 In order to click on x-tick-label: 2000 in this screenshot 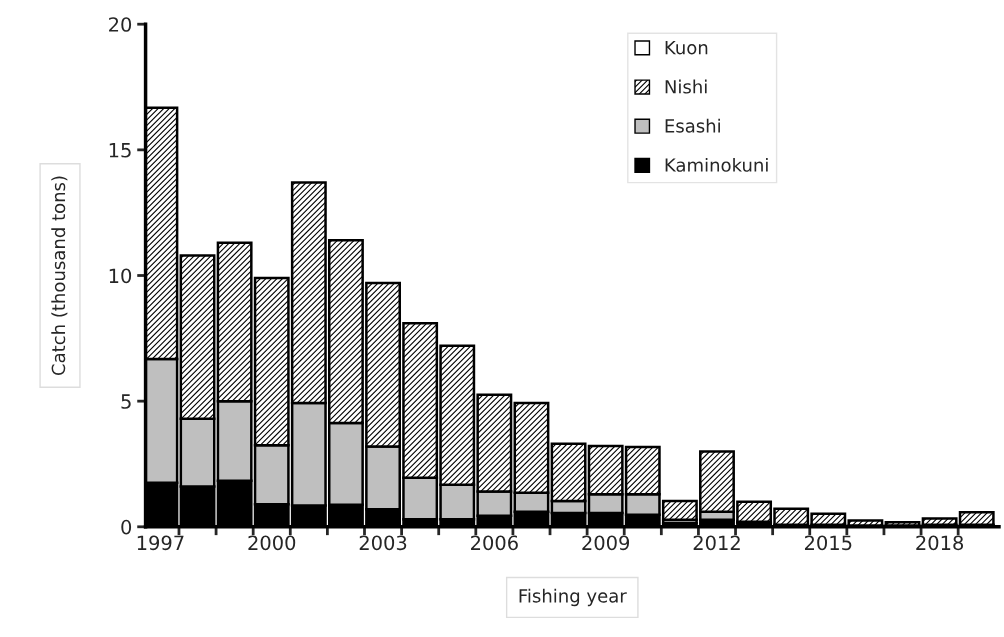, I will do `click(272, 543)`.